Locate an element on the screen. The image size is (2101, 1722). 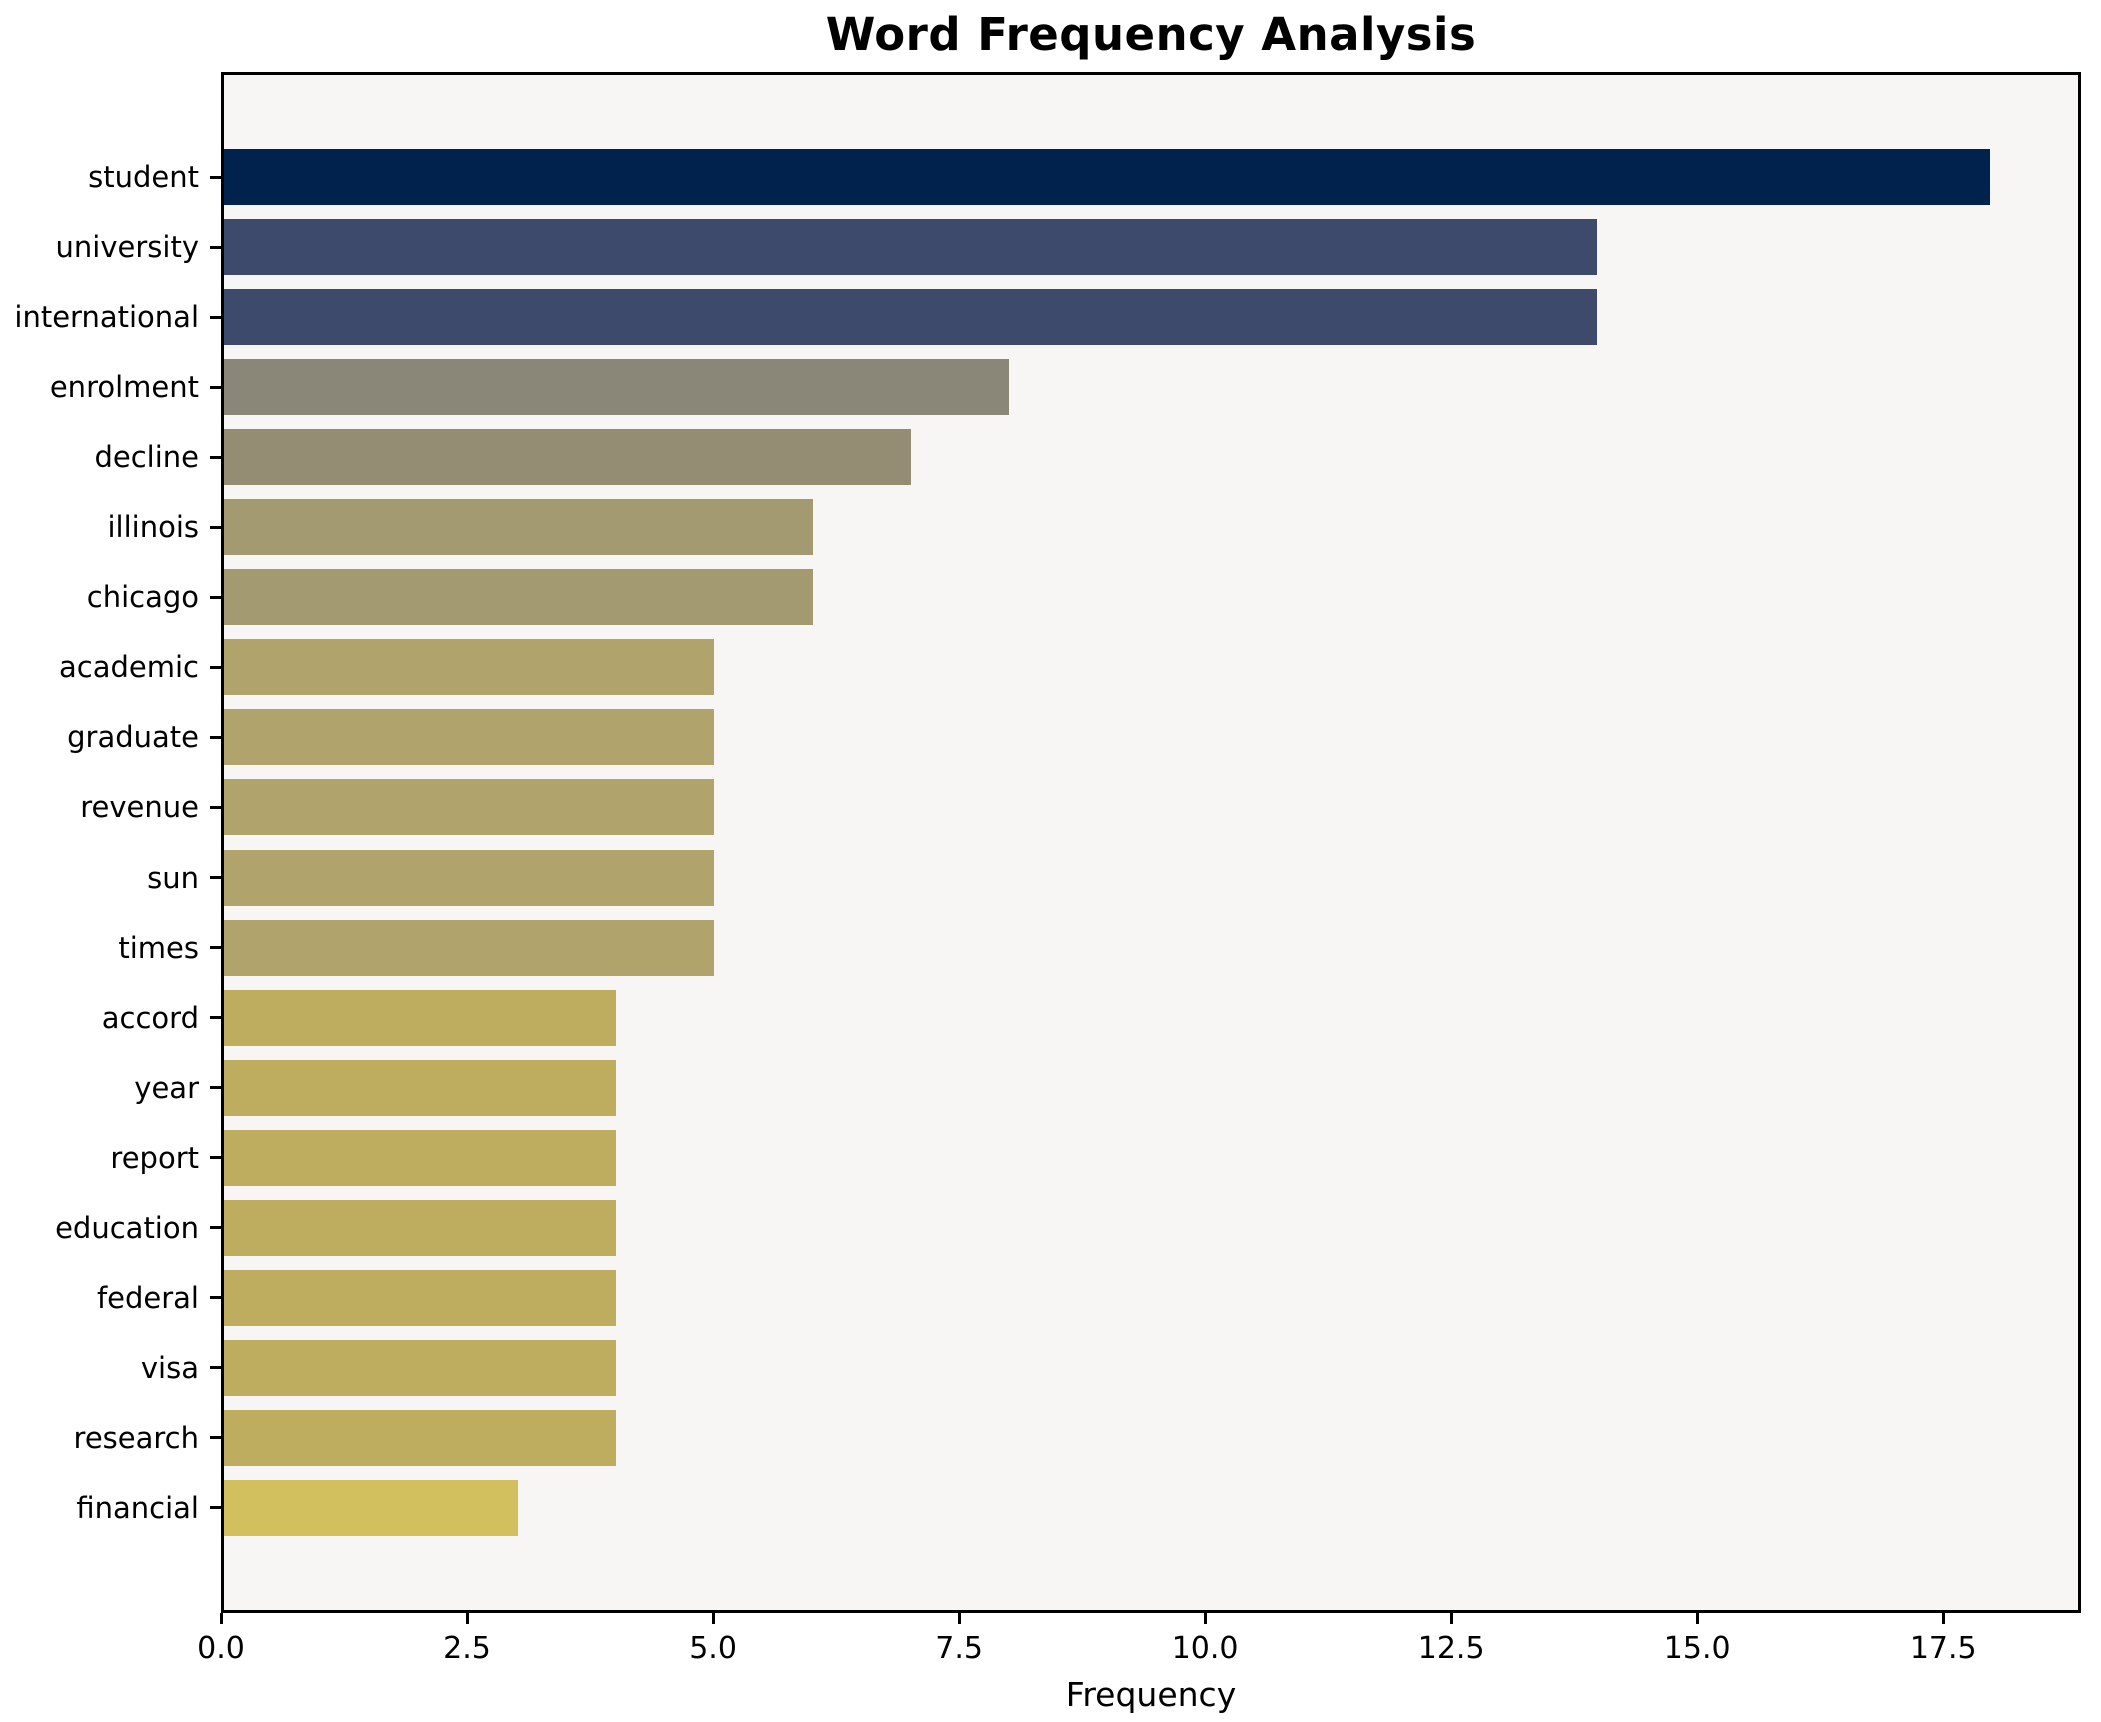
y-tick-label-research: research is located at coordinates (136, 1437).